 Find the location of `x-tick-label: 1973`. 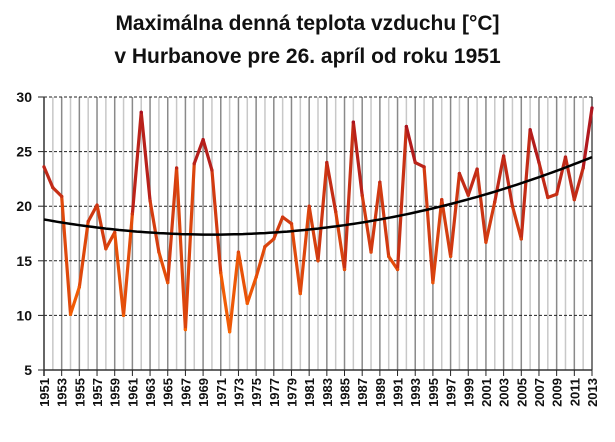

x-tick-label: 1973 is located at coordinates (238, 392).